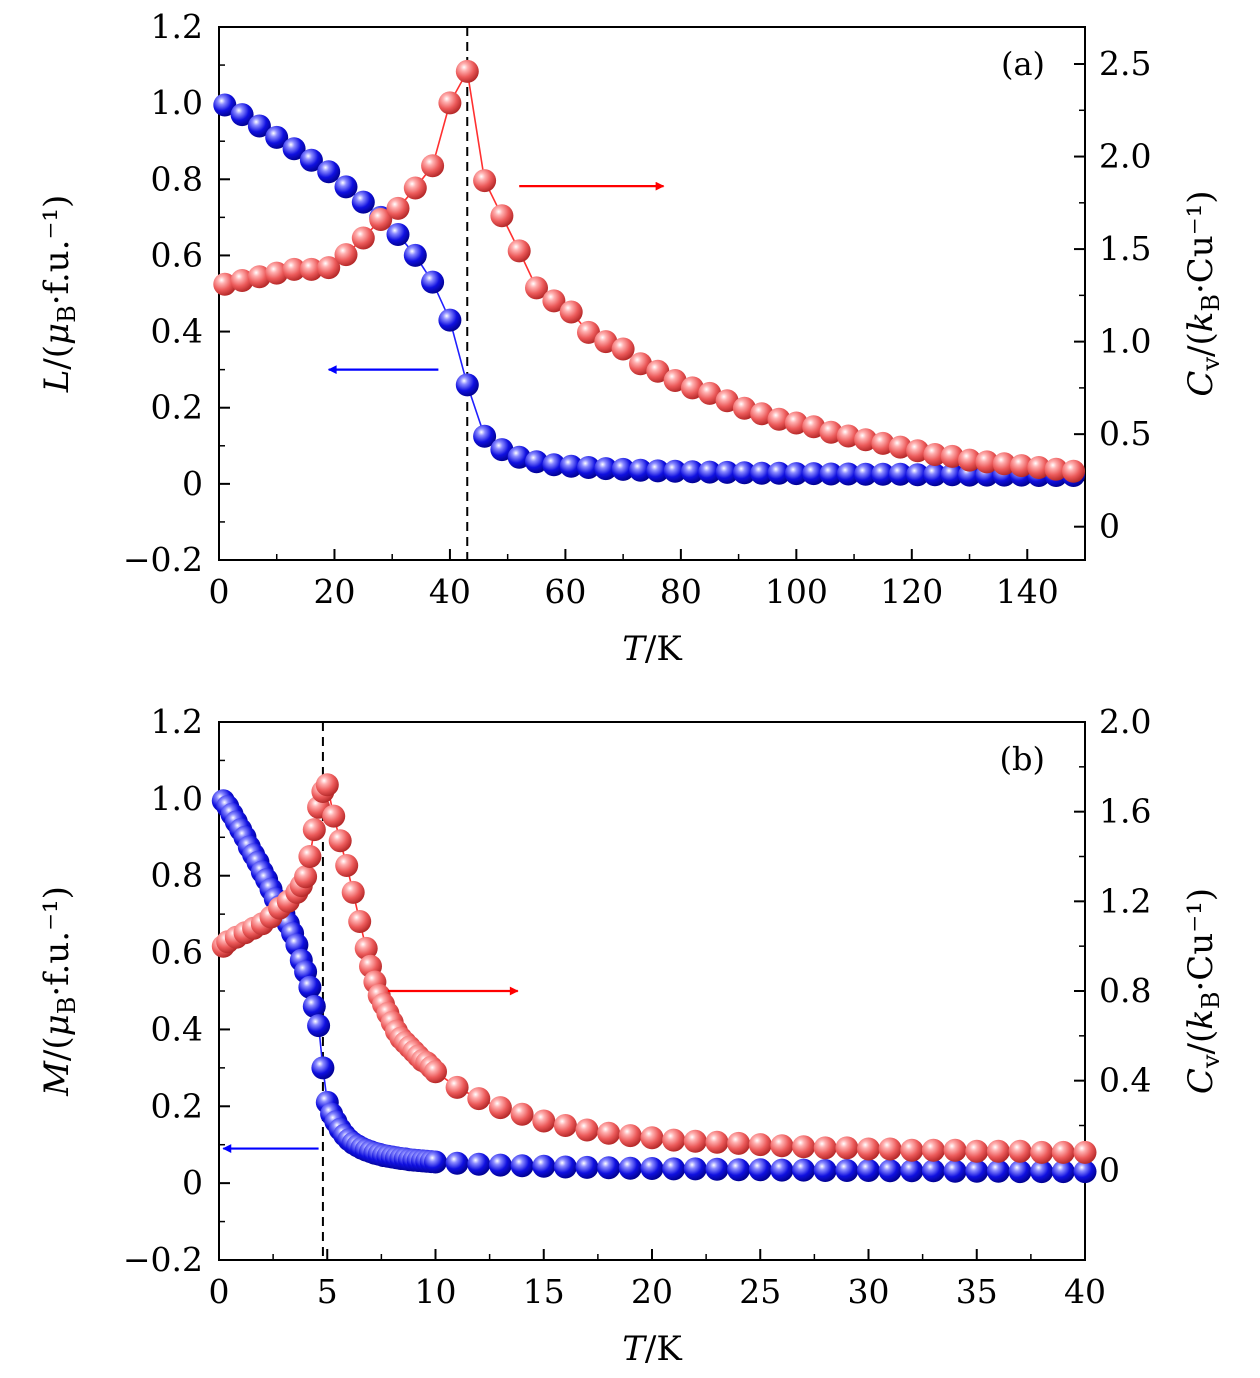 This screenshot has height=1378, width=1260. What do you see at coordinates (1125, 433) in the screenshot?
I see `y-right-tick-label: 0.5` at bounding box center [1125, 433].